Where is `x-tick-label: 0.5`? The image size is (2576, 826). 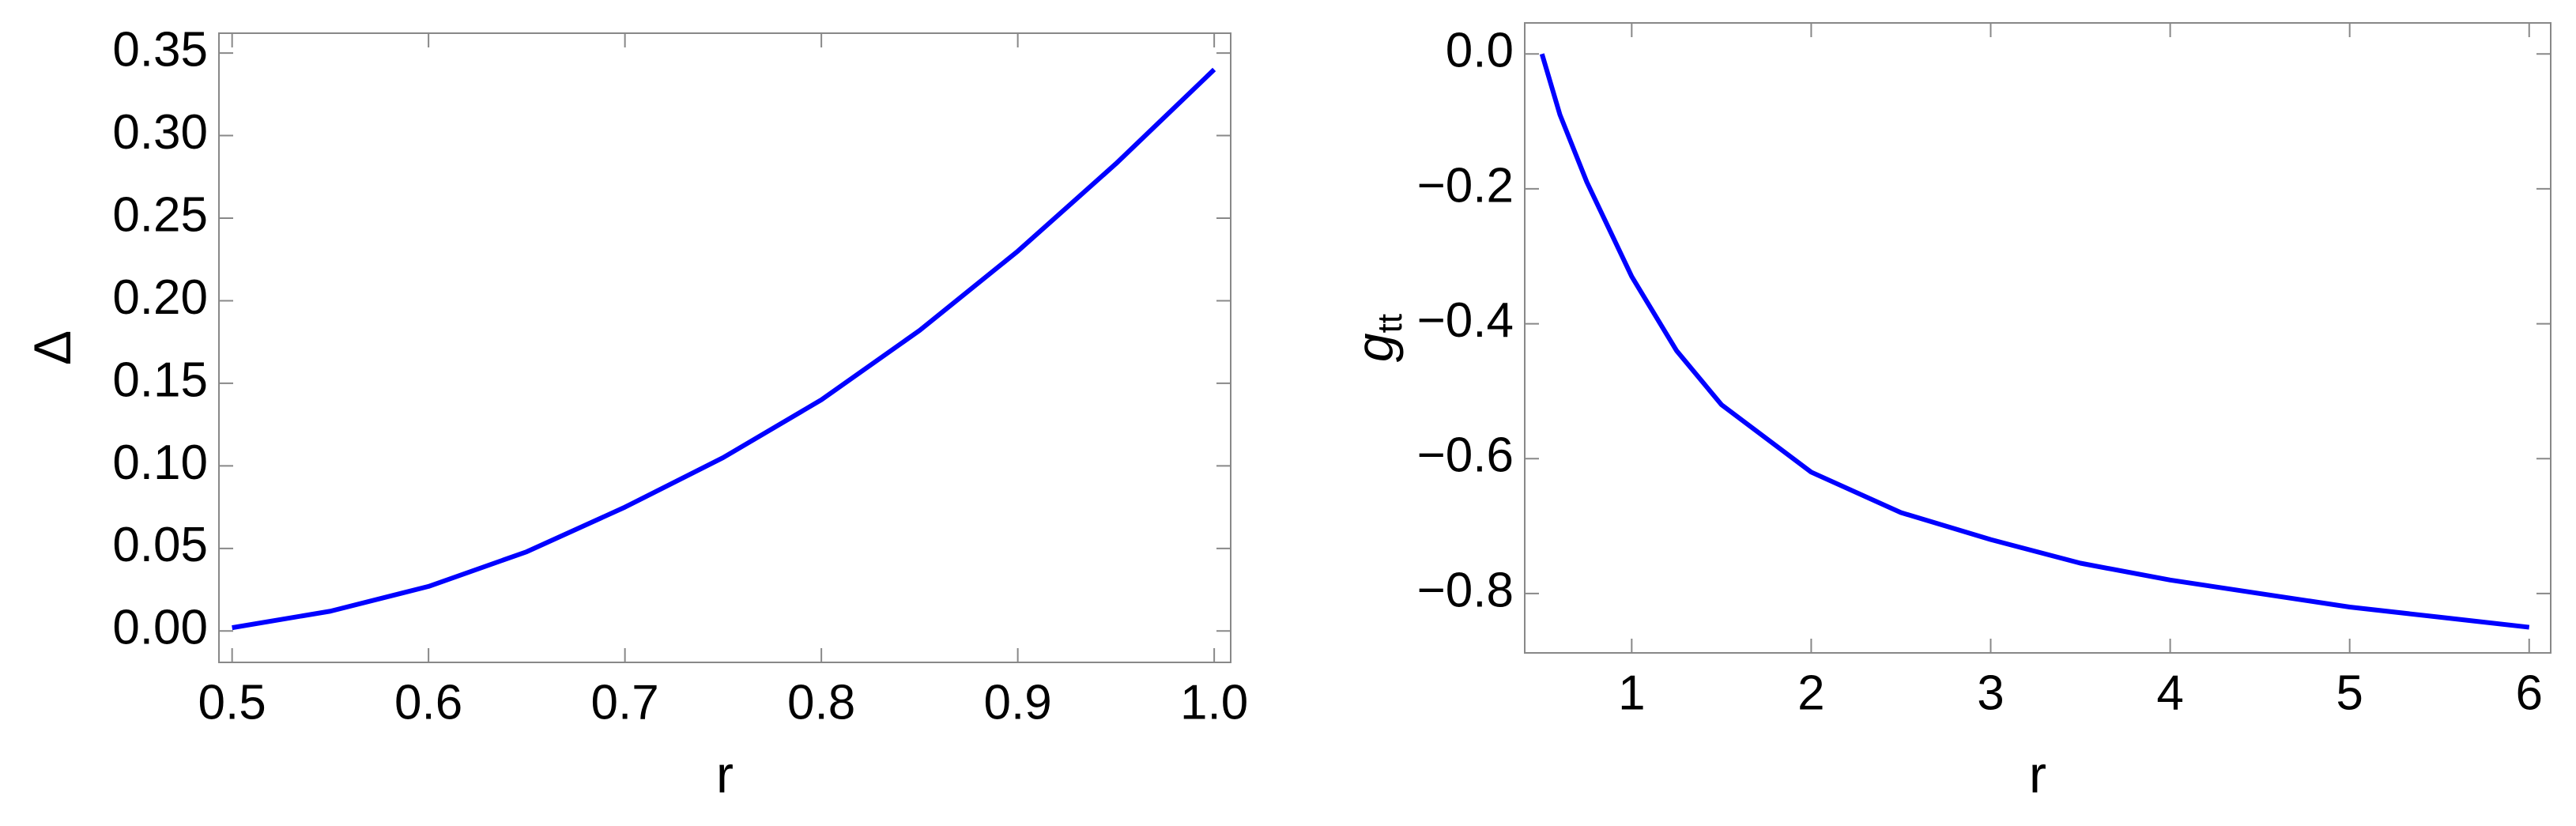 x-tick-label: 0.5 is located at coordinates (232, 702).